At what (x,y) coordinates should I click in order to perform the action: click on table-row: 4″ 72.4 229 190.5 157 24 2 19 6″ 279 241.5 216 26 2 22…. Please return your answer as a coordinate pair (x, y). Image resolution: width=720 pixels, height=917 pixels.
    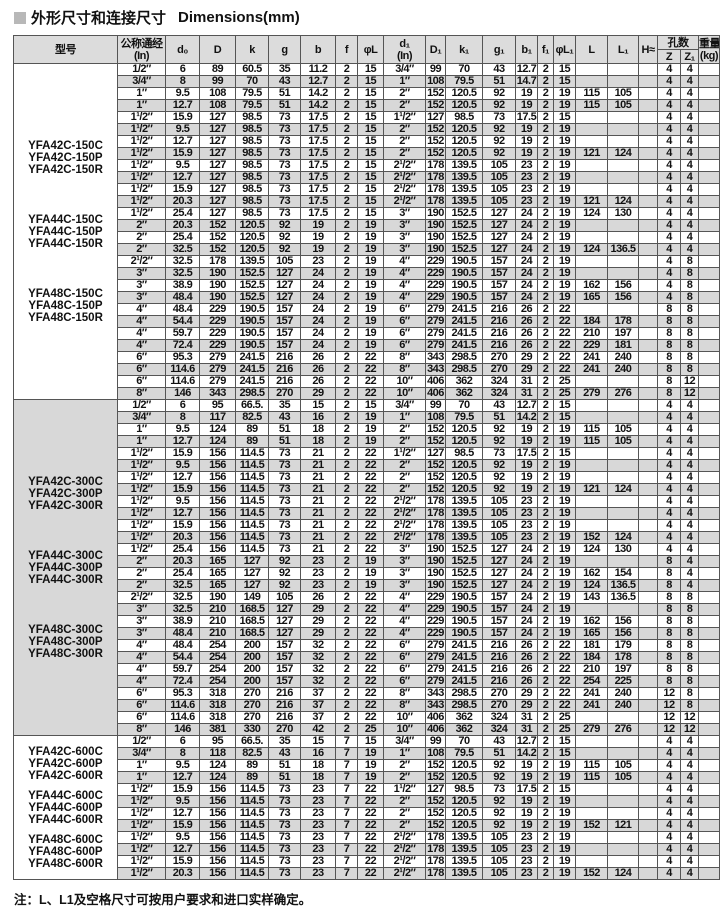
    Looking at the image, I should click on (367, 345).